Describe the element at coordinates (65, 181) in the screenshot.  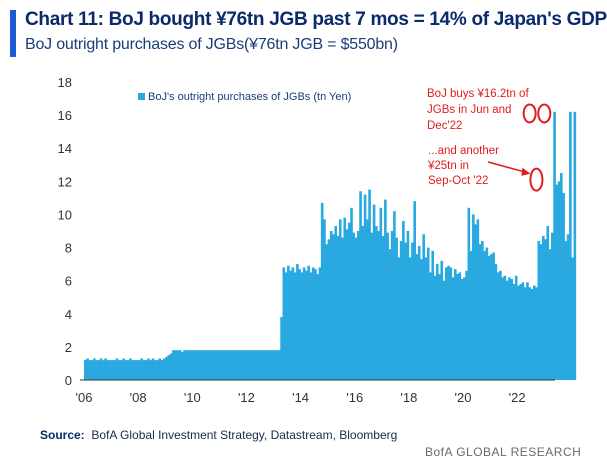
I see `y-tick-label: 12` at that location.